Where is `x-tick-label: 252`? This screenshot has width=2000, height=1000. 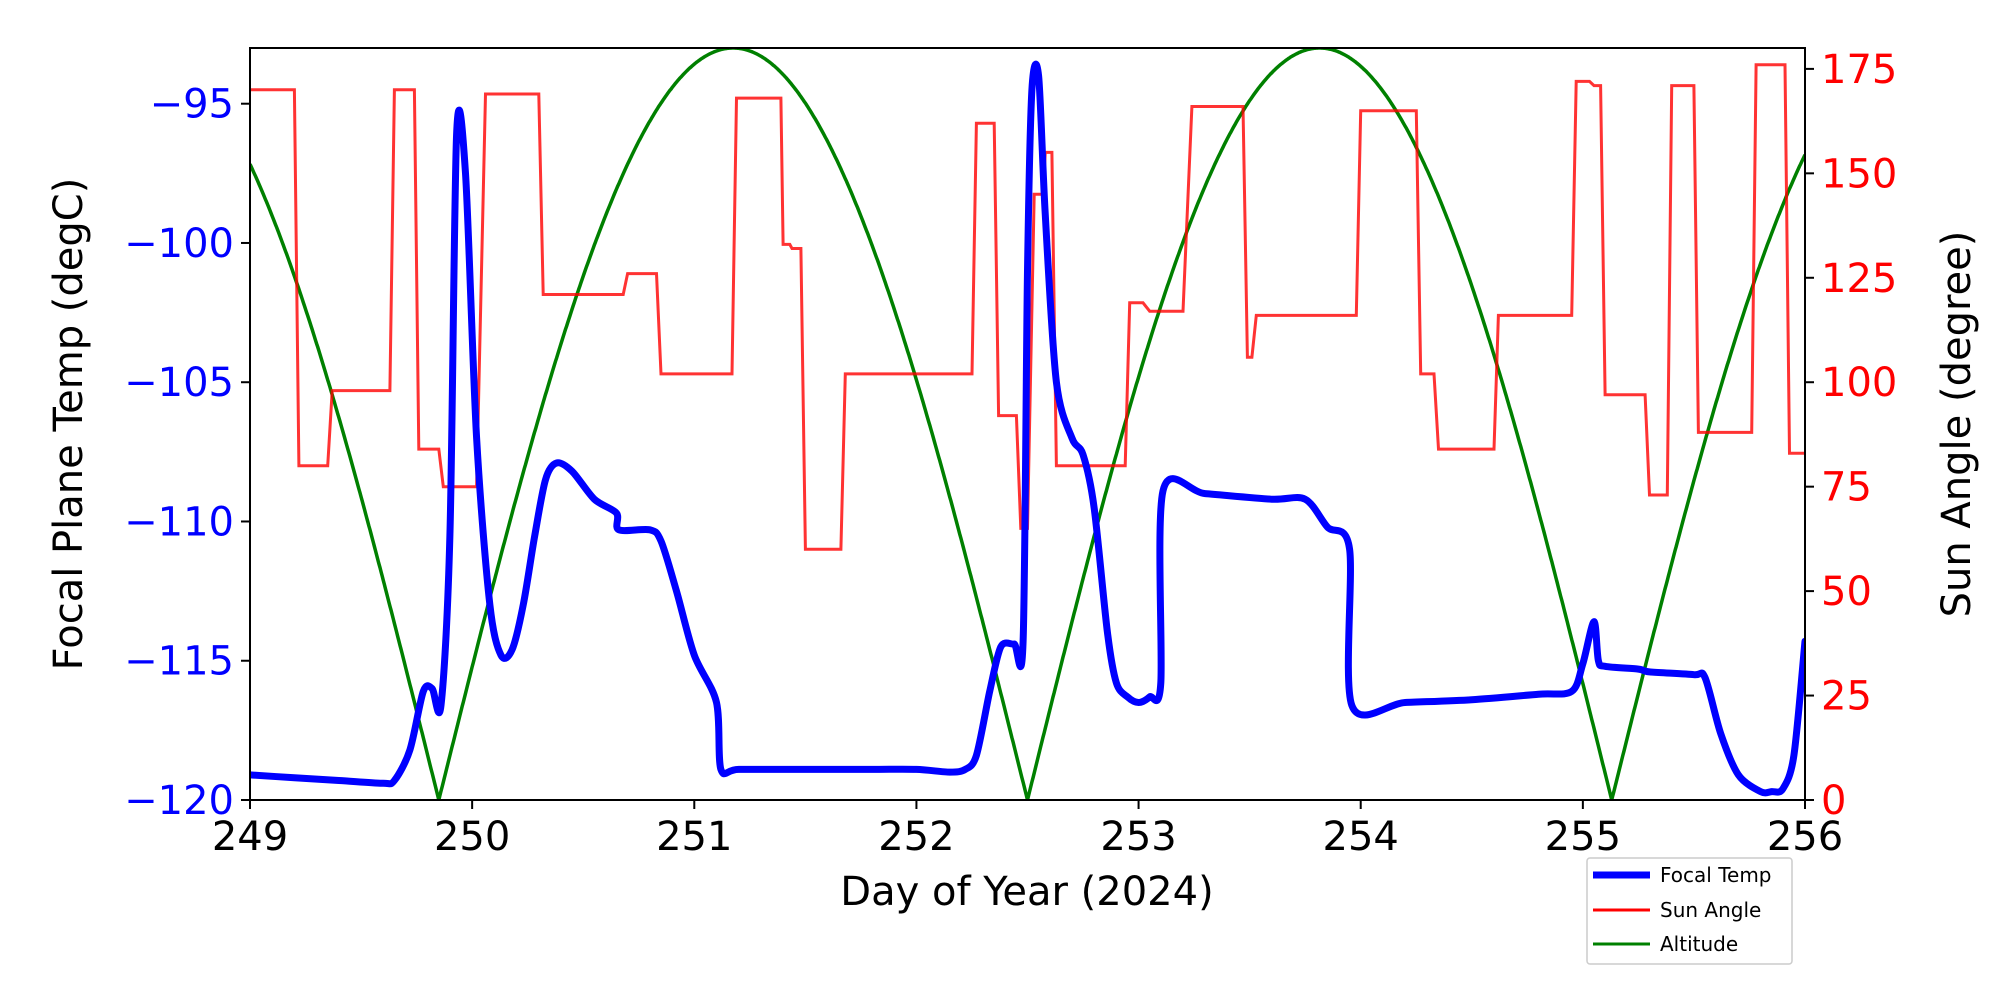
x-tick-label: 252 is located at coordinates (916, 837).